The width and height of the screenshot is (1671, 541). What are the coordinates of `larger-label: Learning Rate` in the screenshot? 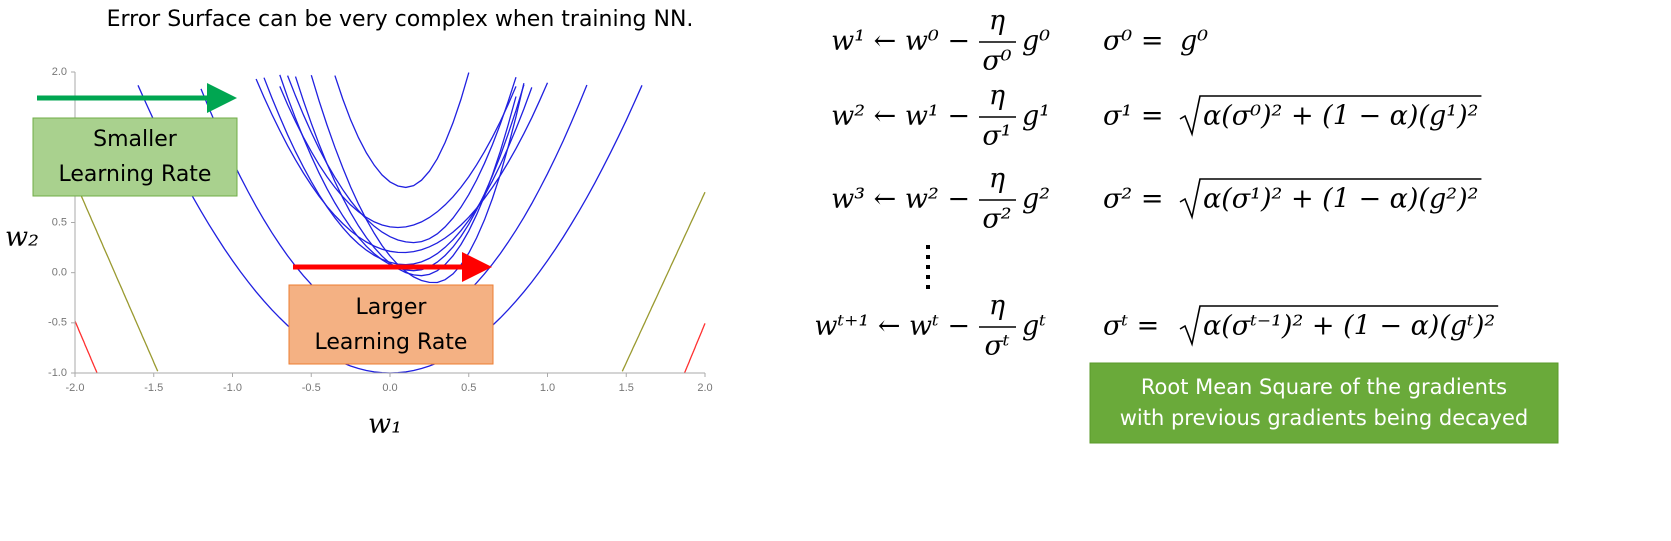 It's located at (391, 342).